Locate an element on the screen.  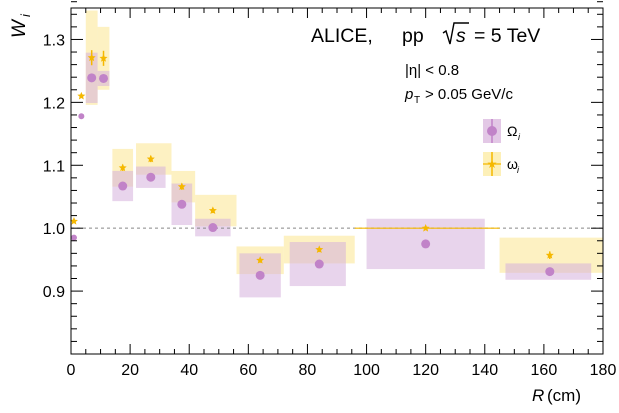
pt-cut-label: > 0.05 GeV/c is located at coordinates (469, 94).